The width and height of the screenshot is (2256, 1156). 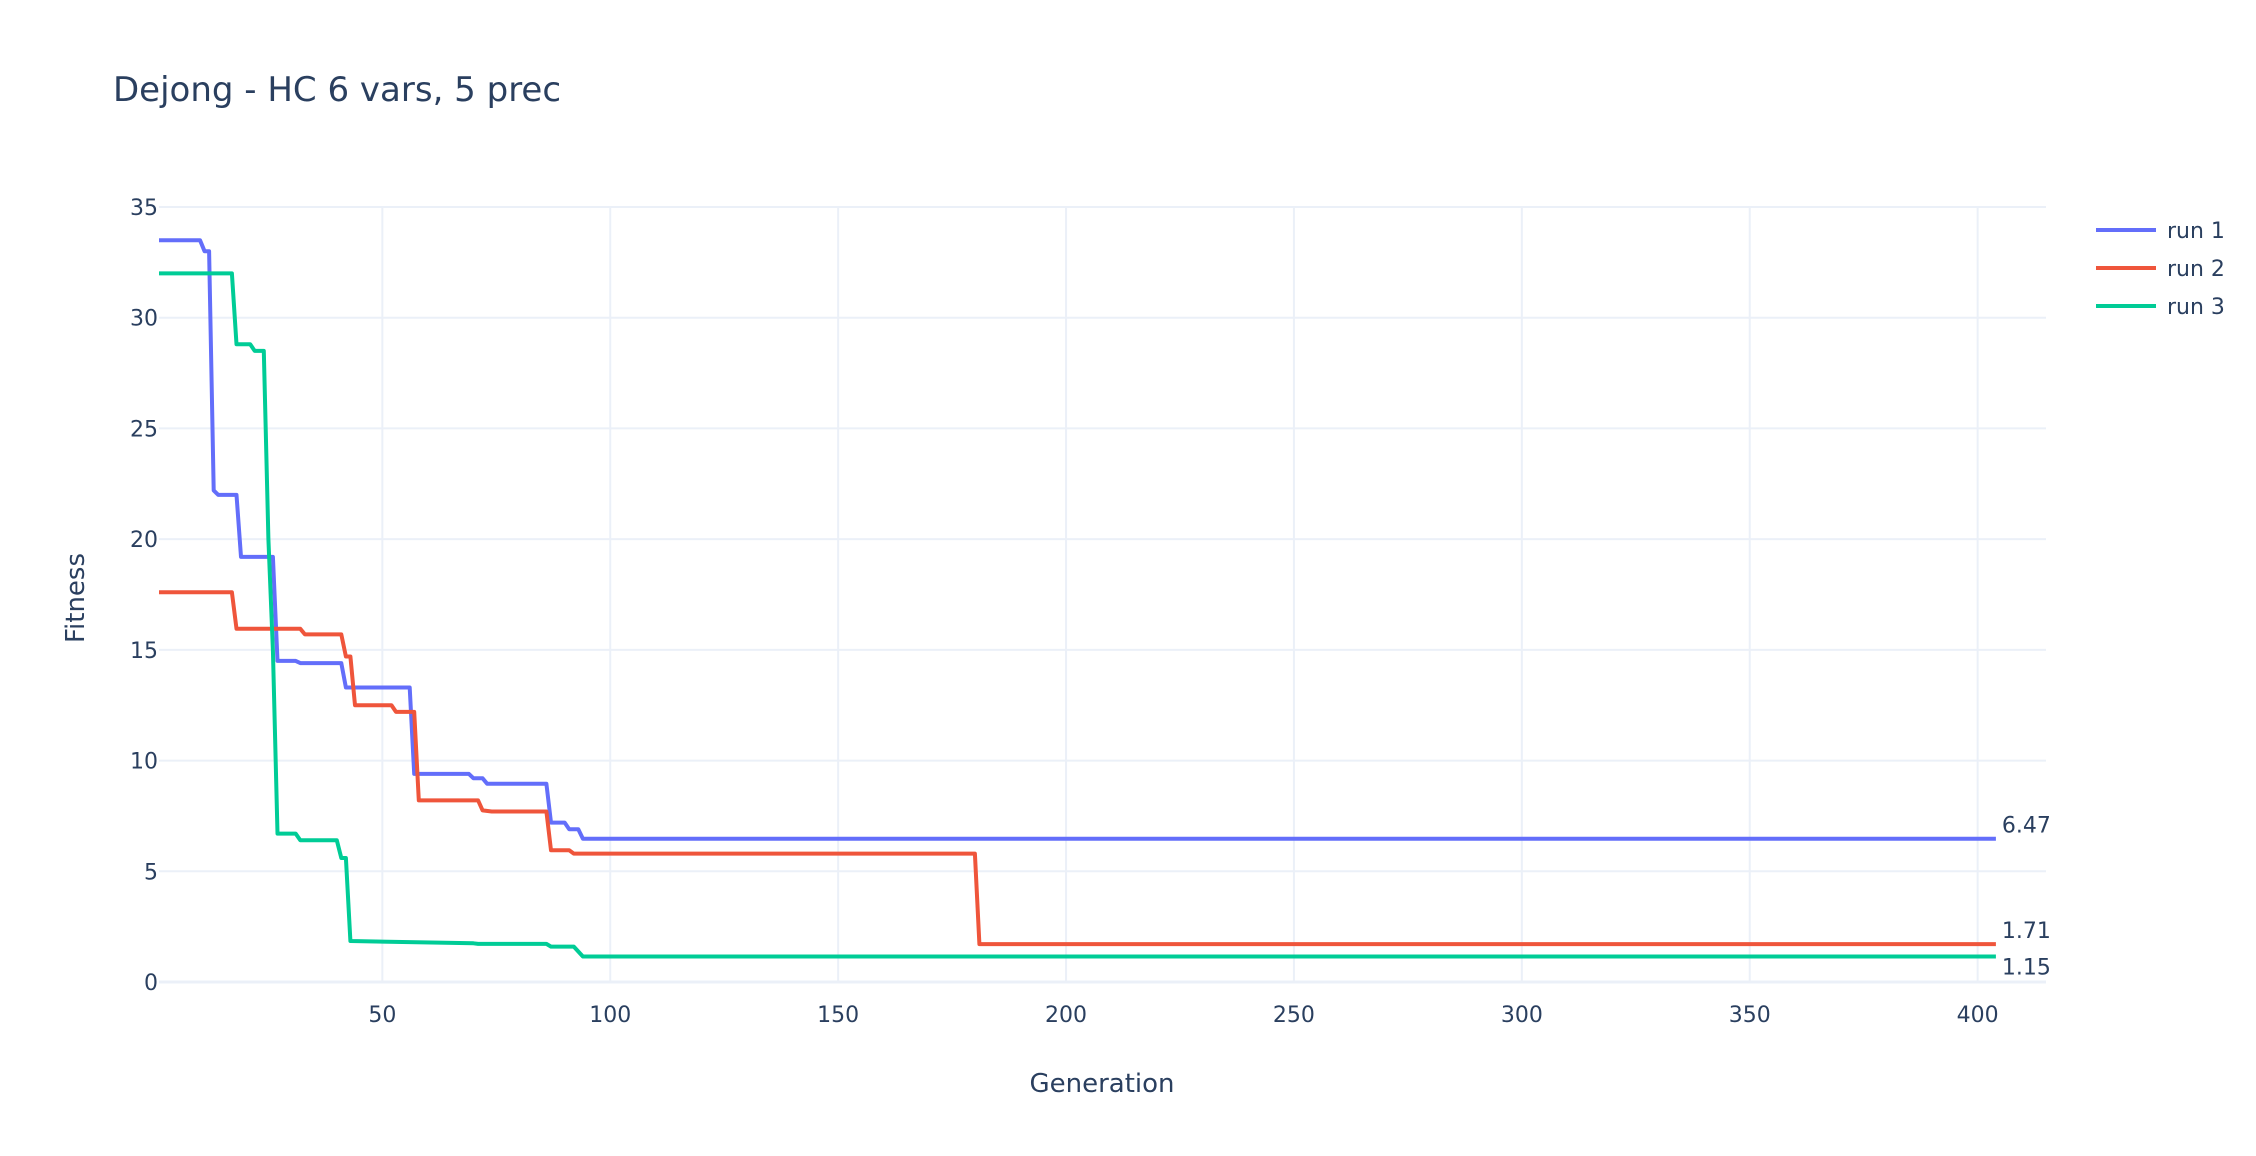 I want to click on x-axis-title: Generation, so click(x=1101, y=1084).